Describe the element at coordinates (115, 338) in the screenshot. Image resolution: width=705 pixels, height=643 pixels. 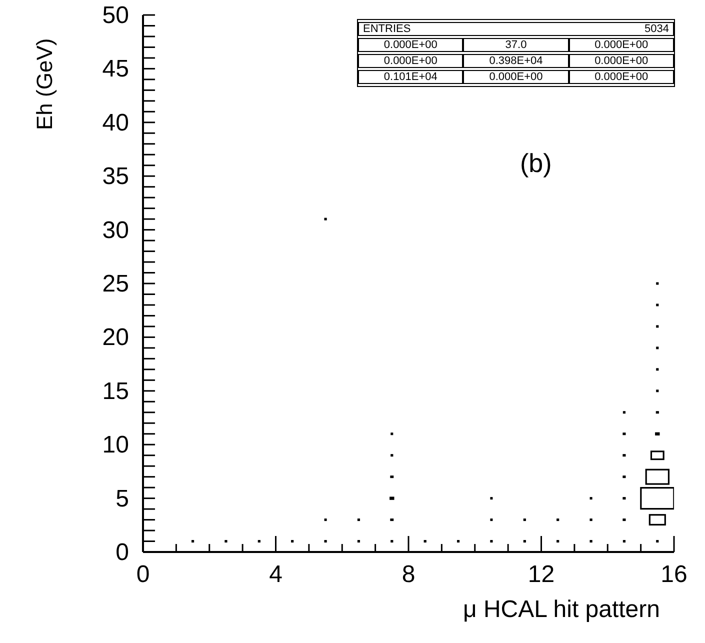
I see `y-tick-label: 20` at that location.